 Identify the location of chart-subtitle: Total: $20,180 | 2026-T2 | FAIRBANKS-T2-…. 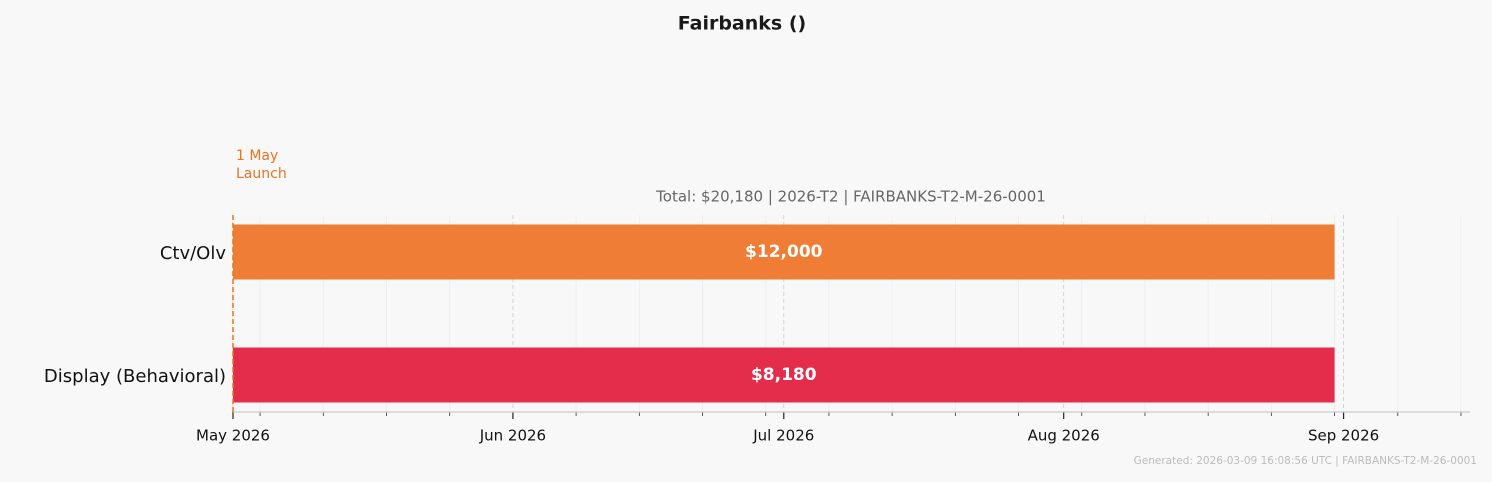
(850, 197).